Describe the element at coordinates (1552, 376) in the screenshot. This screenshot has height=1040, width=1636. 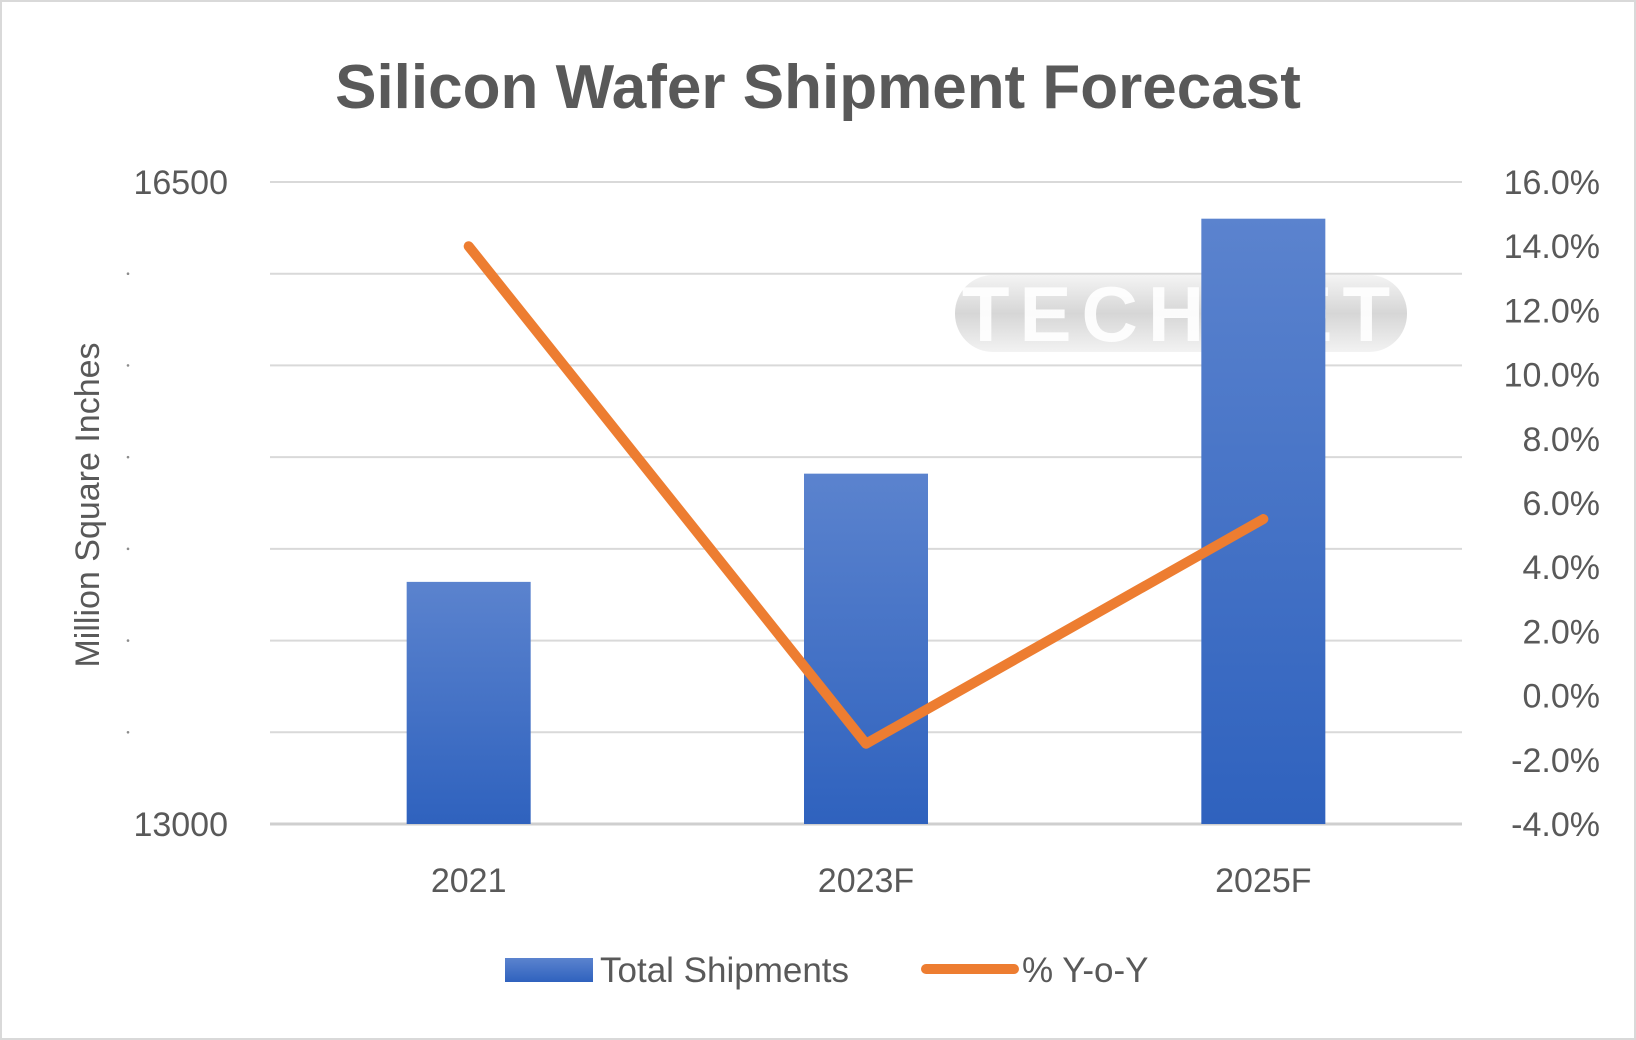
I see `right-tick-label: 10.0%` at that location.